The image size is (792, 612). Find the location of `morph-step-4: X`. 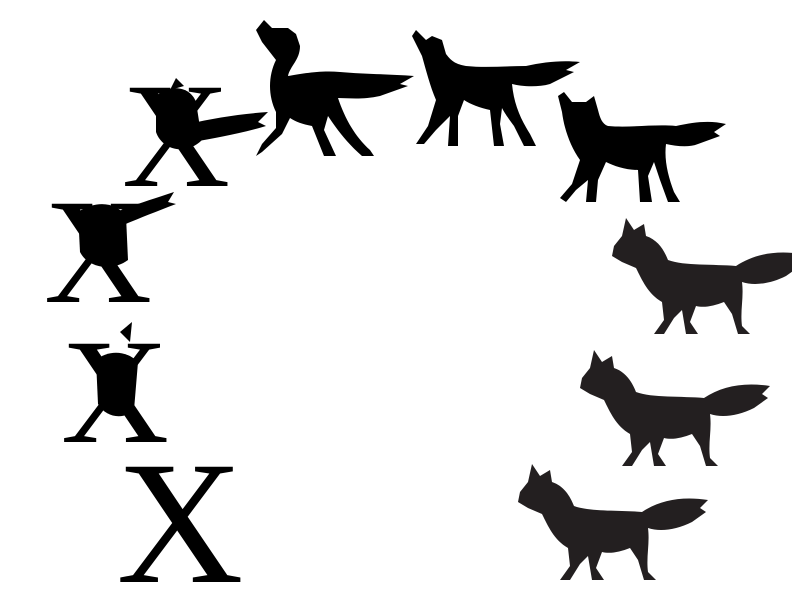

morph-step-4: X is located at coordinates (195, 136).